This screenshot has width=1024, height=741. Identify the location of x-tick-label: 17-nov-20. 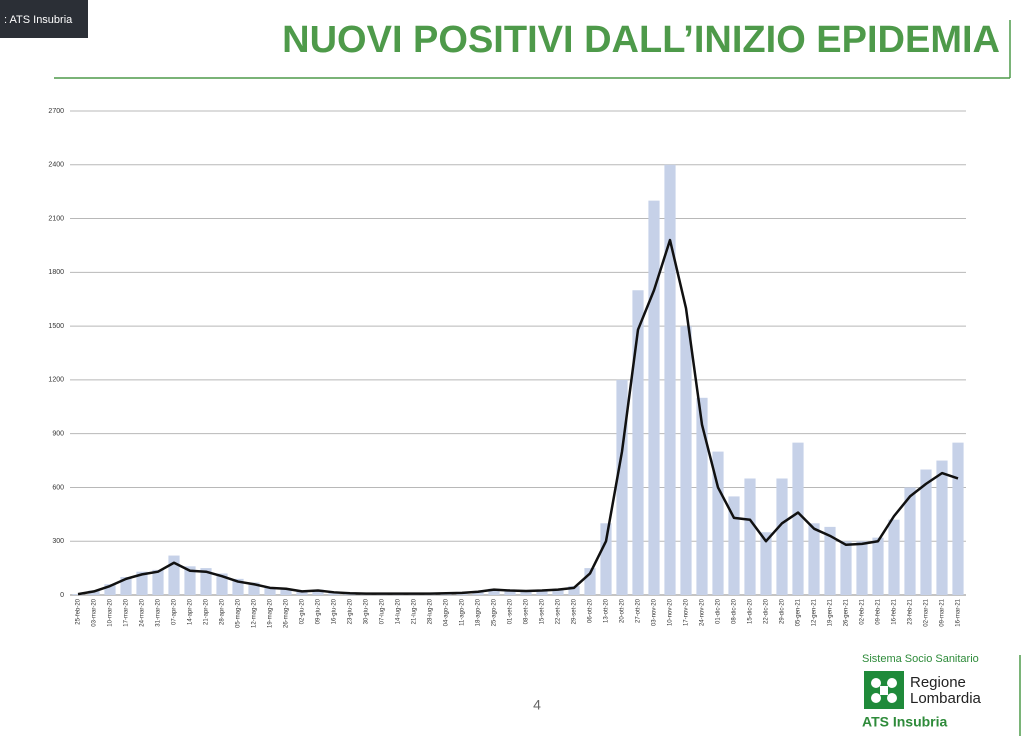
(687, 612).